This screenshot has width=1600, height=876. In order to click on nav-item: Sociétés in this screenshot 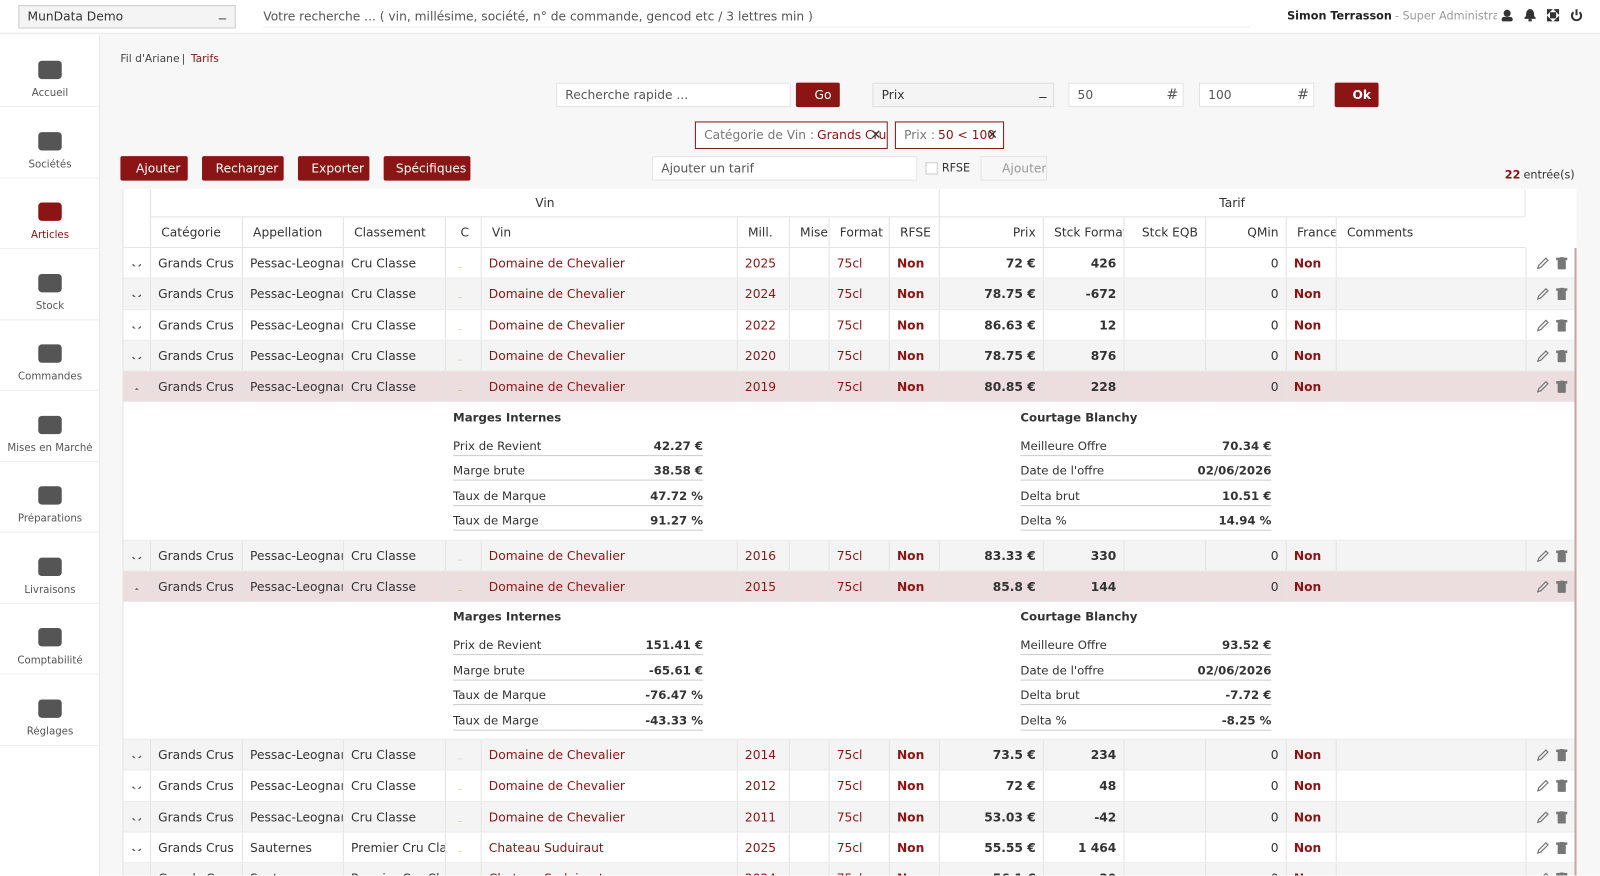, I will do `click(49, 143)`.